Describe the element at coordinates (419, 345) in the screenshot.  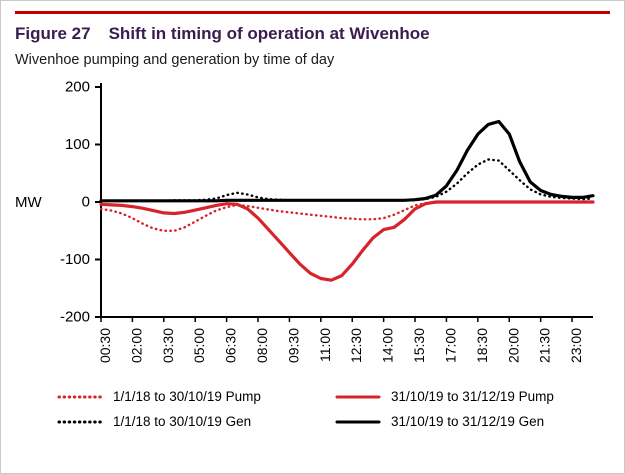
I see `x-tick-label: 15:30` at that location.